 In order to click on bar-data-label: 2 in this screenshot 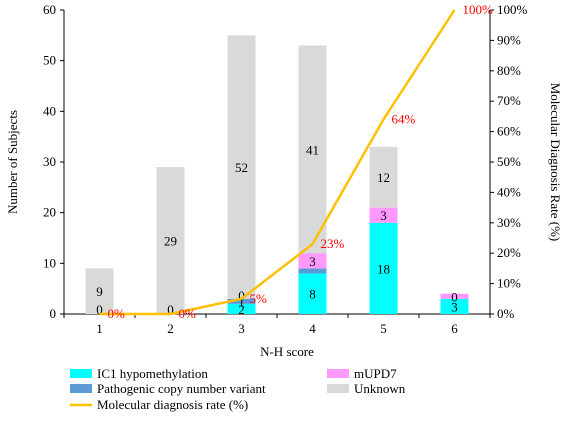, I will do `click(241, 309)`.